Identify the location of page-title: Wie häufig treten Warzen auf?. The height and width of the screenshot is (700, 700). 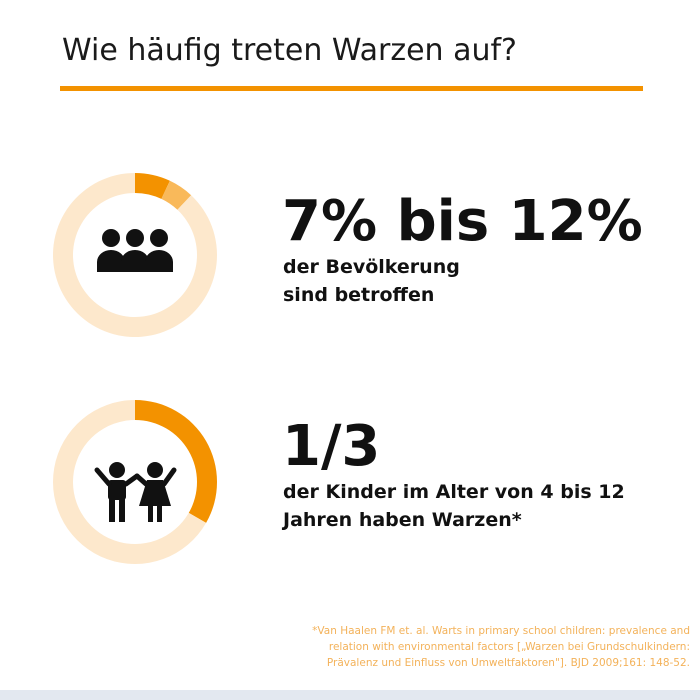
(289, 50).